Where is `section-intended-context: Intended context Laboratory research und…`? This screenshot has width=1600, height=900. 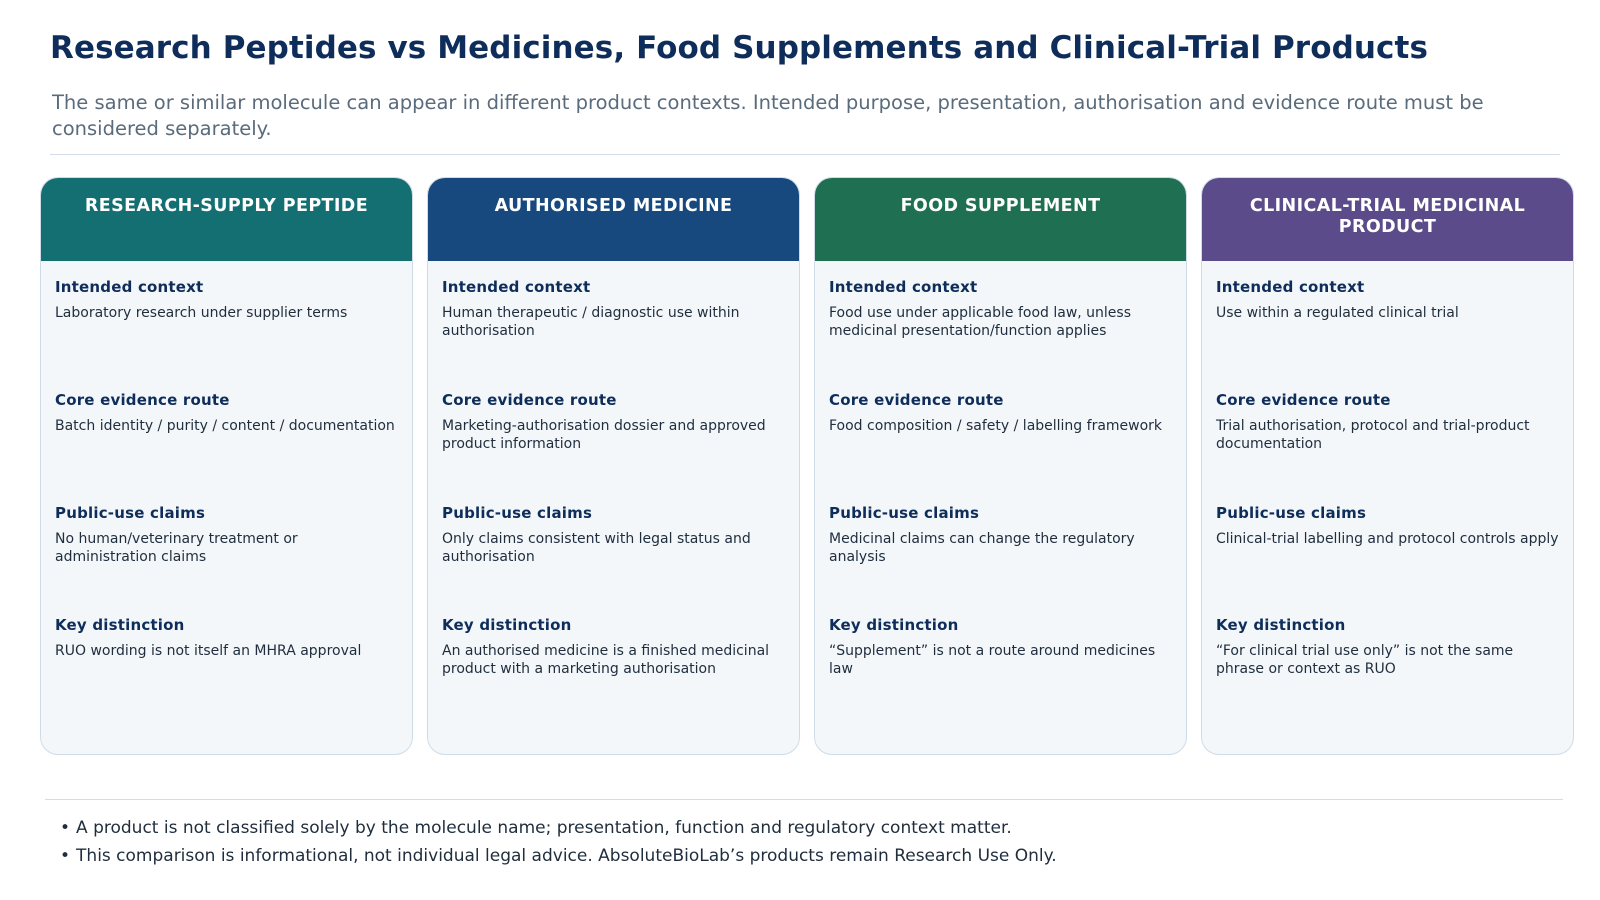 section-intended-context: Intended context Laboratory research und… is located at coordinates (227, 300).